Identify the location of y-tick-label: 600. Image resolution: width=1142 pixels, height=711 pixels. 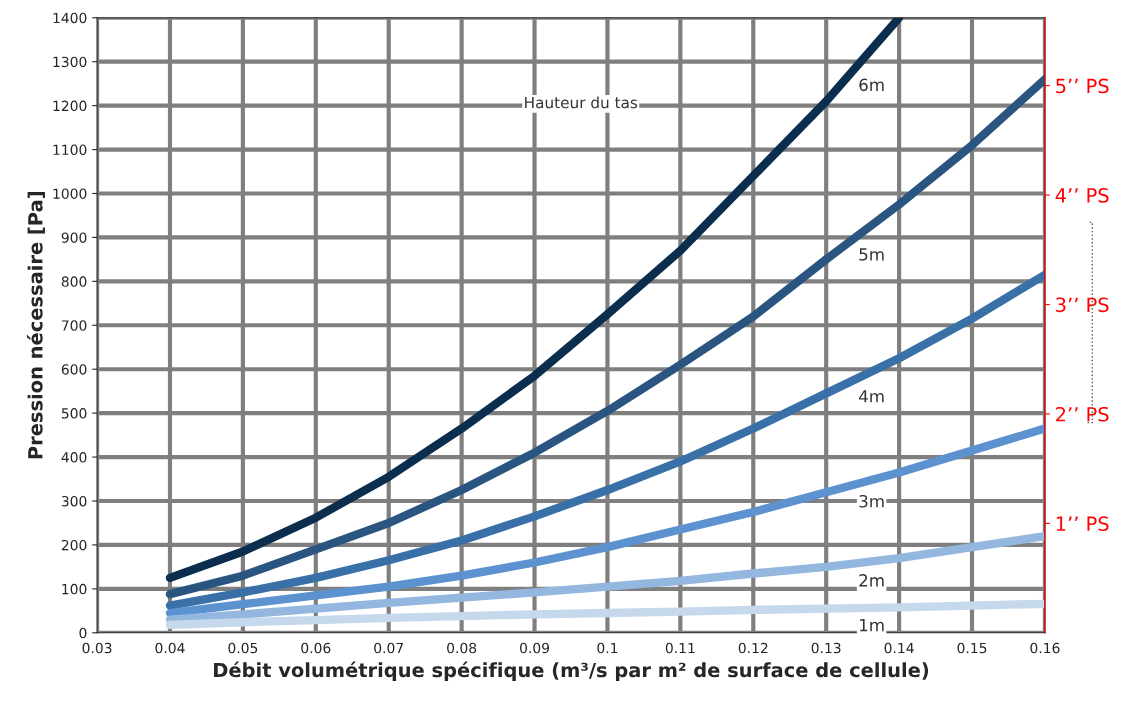
(74, 369).